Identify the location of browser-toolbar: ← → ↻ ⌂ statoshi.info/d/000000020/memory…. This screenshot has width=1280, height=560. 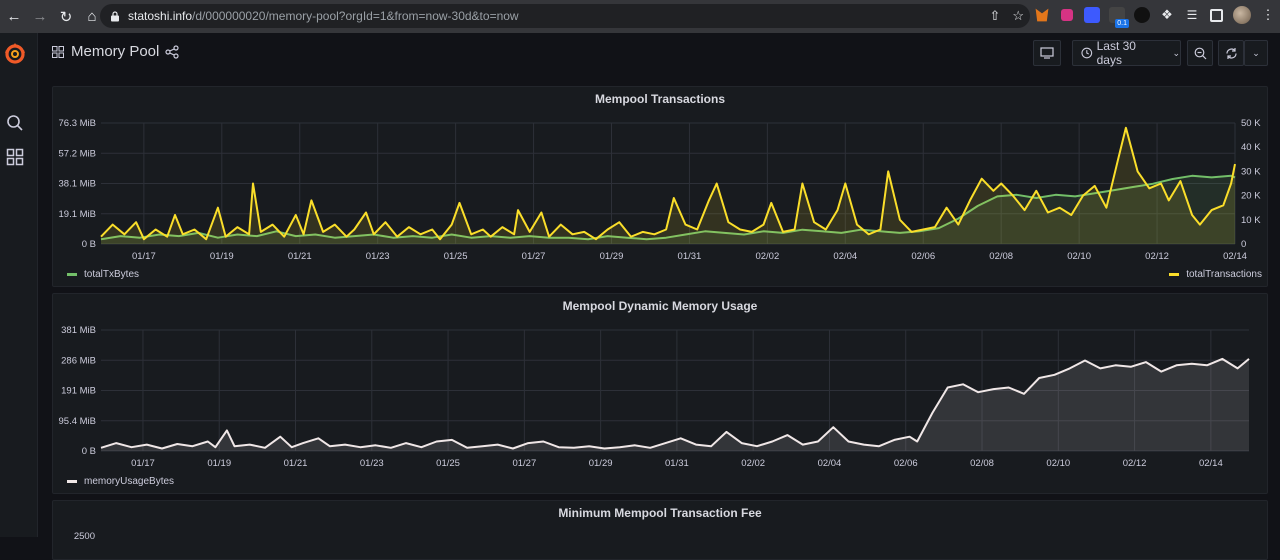
(640, 16).